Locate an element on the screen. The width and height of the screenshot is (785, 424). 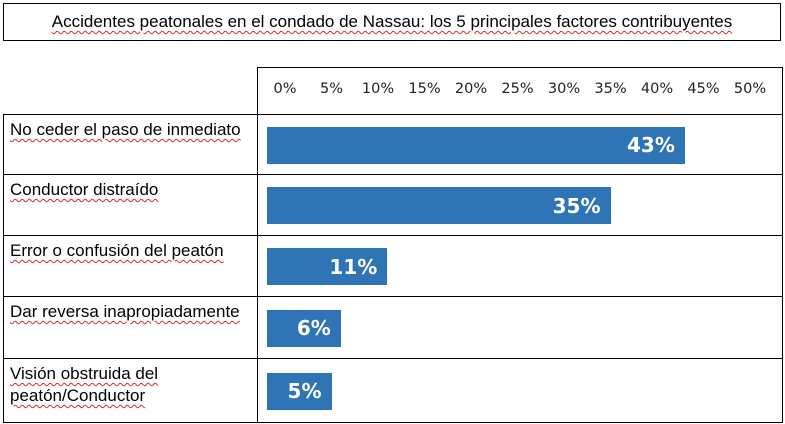
x-tick-label: 0% is located at coordinates (285, 89).